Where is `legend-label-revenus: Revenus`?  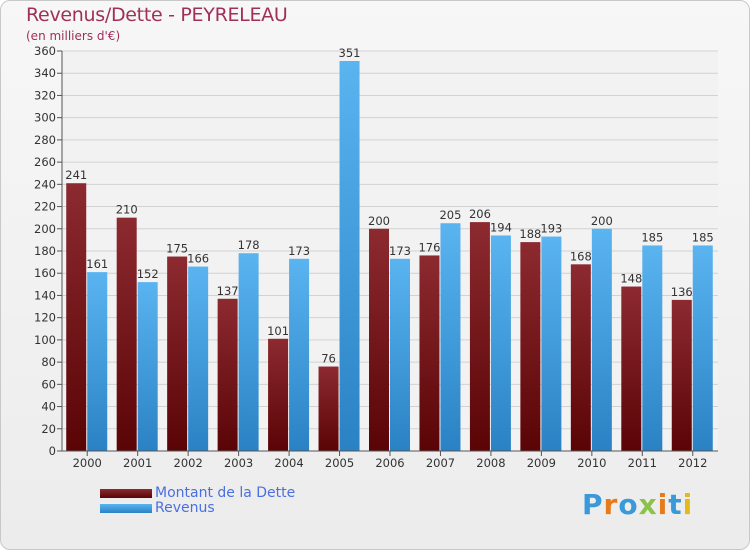
legend-label-revenus: Revenus is located at coordinates (185, 508).